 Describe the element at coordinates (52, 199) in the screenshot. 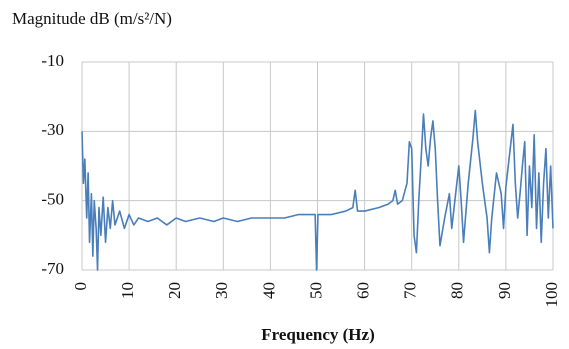

I see `y-tick-label: -50` at that location.